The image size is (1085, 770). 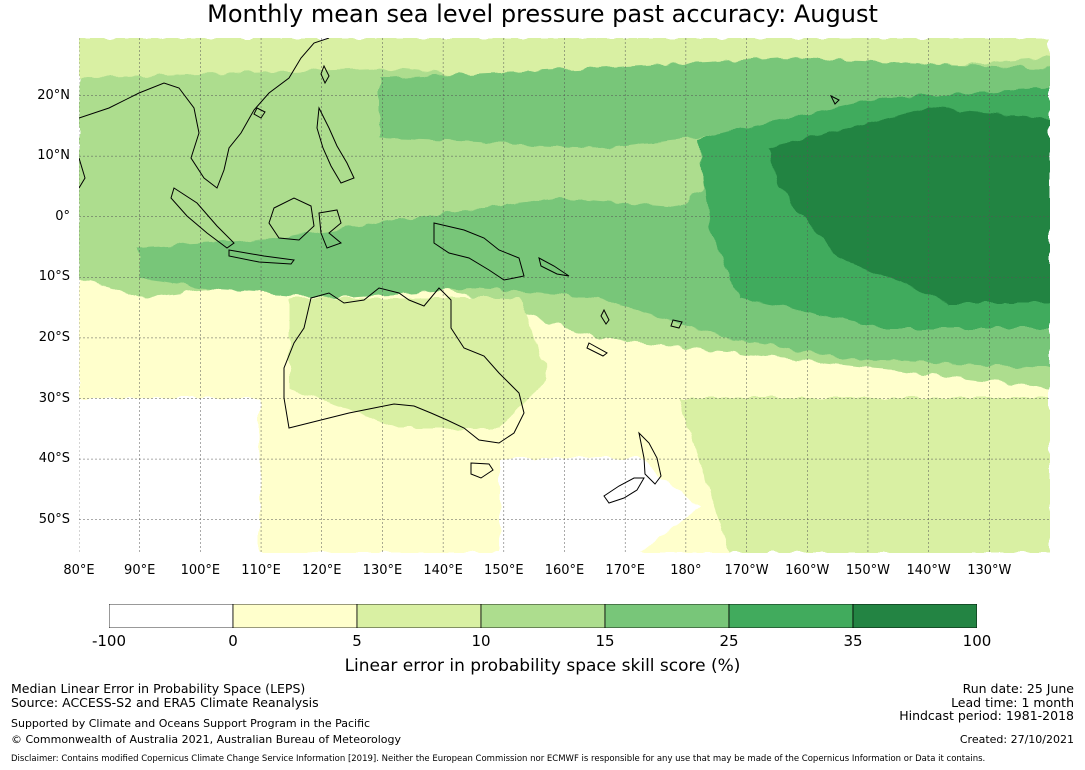 I want to click on footer-lead-time: Lead time: 1 month, so click(x=1012, y=702).